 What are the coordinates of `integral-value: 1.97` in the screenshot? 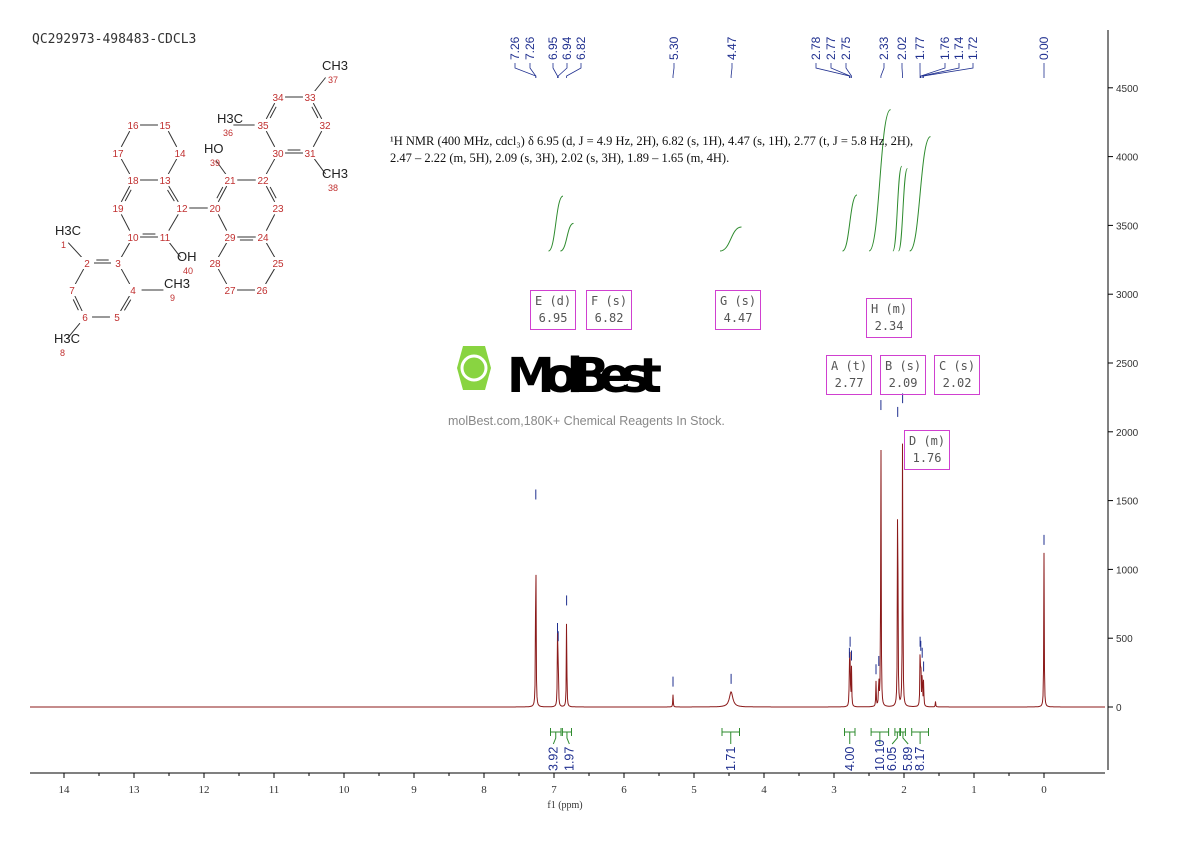 It's located at (569, 759).